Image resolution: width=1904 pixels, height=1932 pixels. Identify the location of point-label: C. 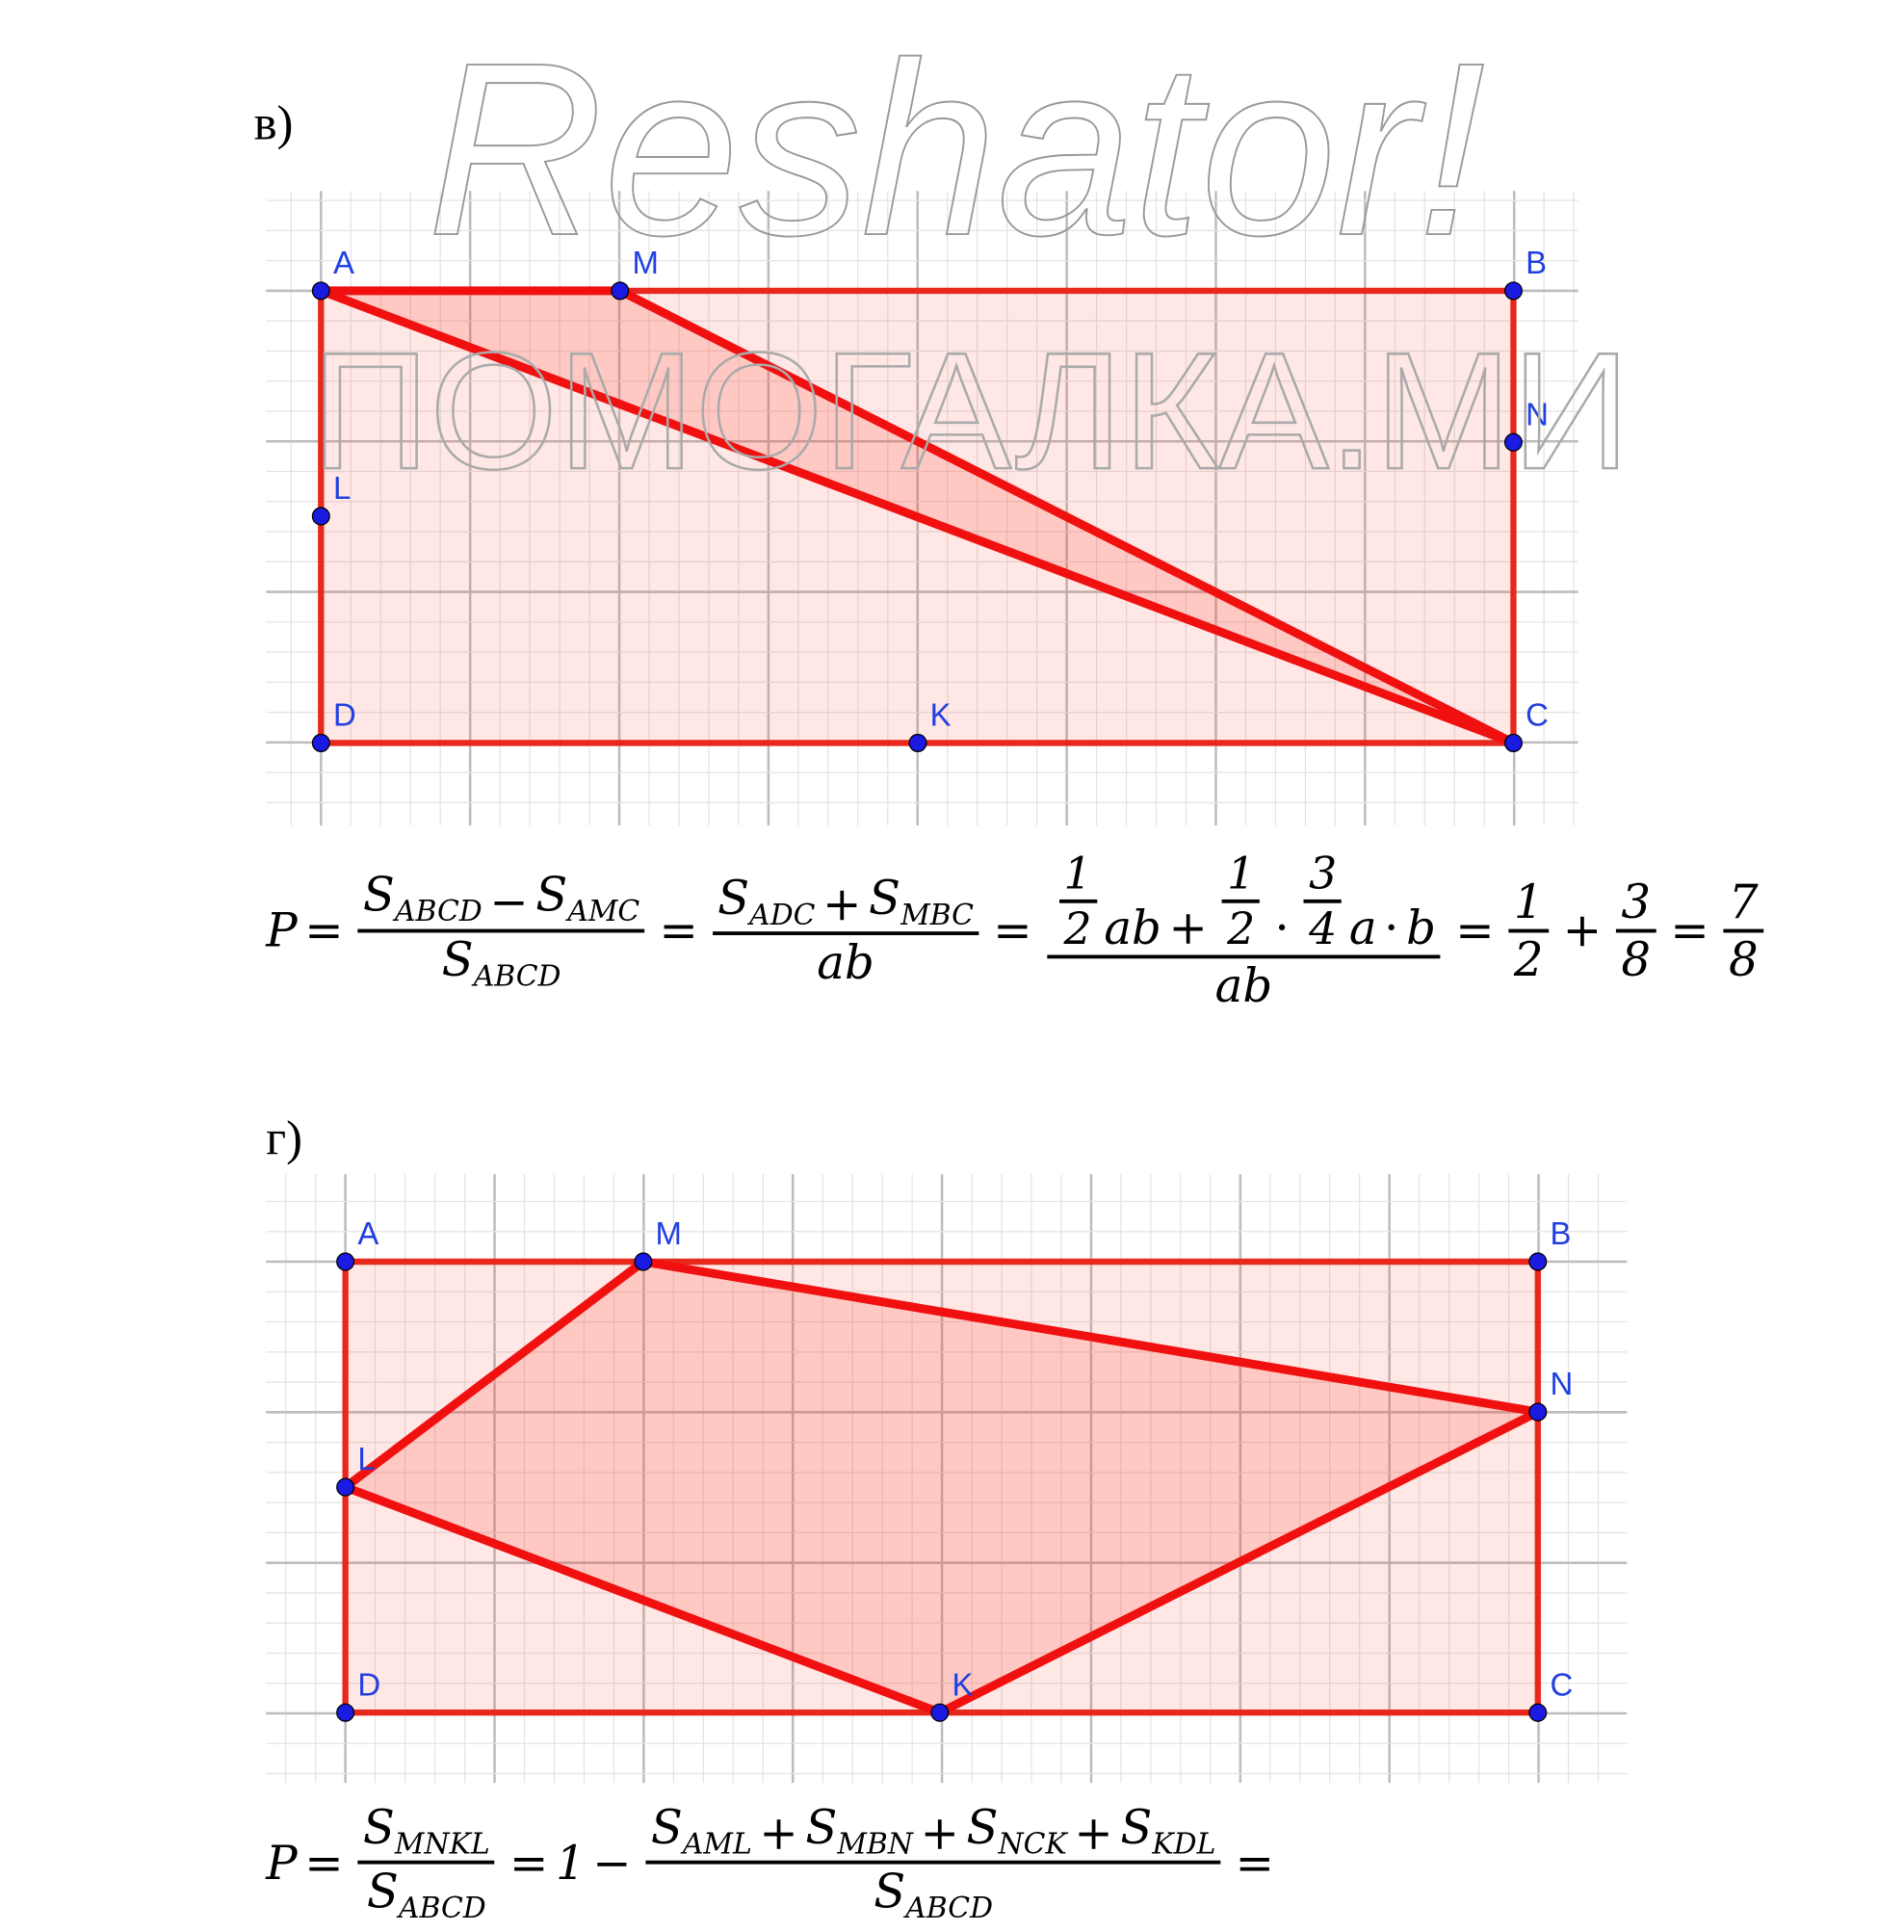
(1538, 715).